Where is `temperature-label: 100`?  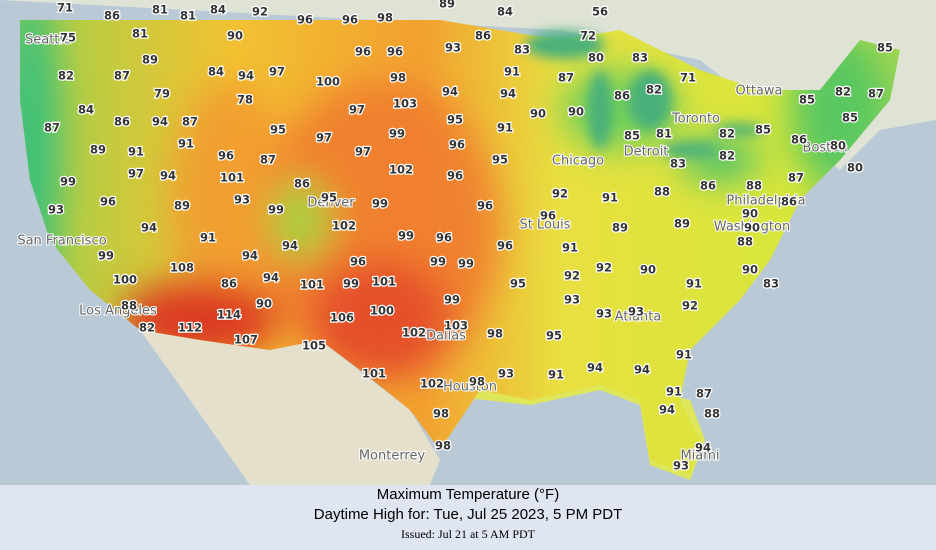 temperature-label: 100 is located at coordinates (125, 280).